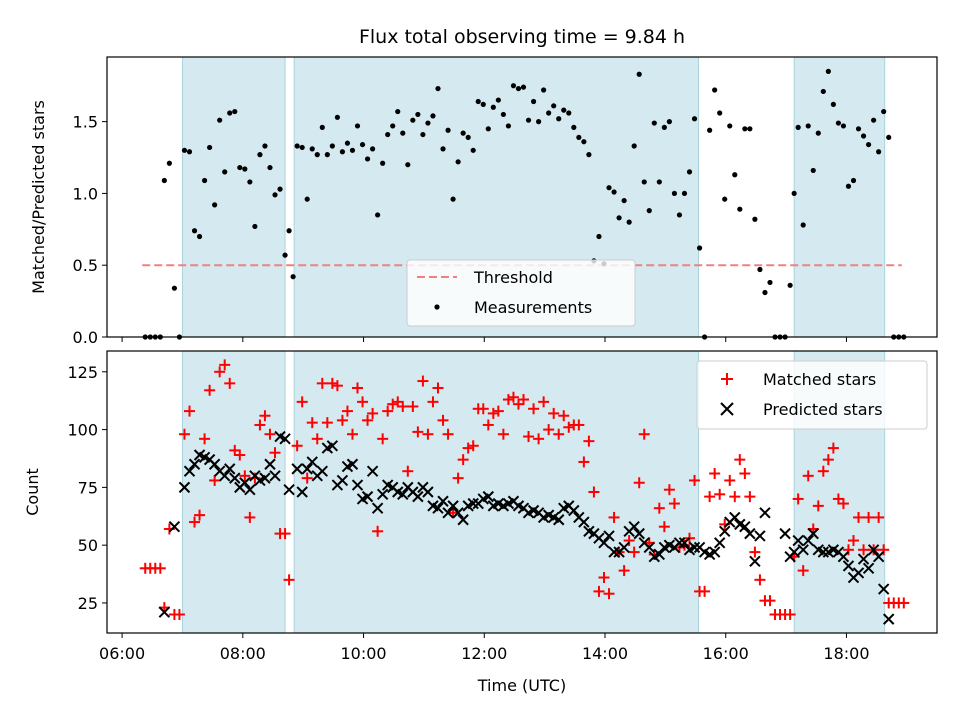  Describe the element at coordinates (363, 653) in the screenshot. I see `x-tick-label: 10:00` at that location.